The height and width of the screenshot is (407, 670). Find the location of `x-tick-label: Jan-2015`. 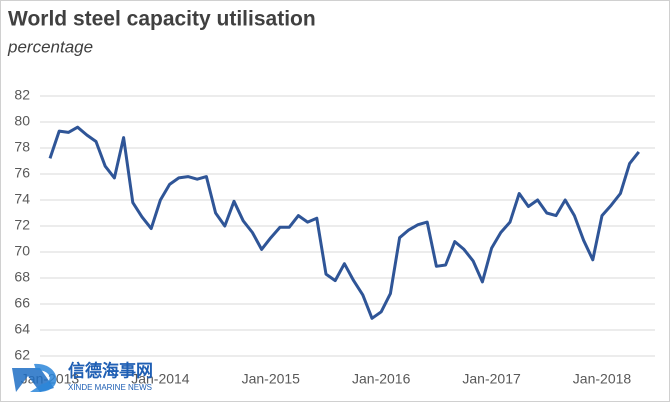

x-tick-label: Jan-2015 is located at coordinates (271, 379).